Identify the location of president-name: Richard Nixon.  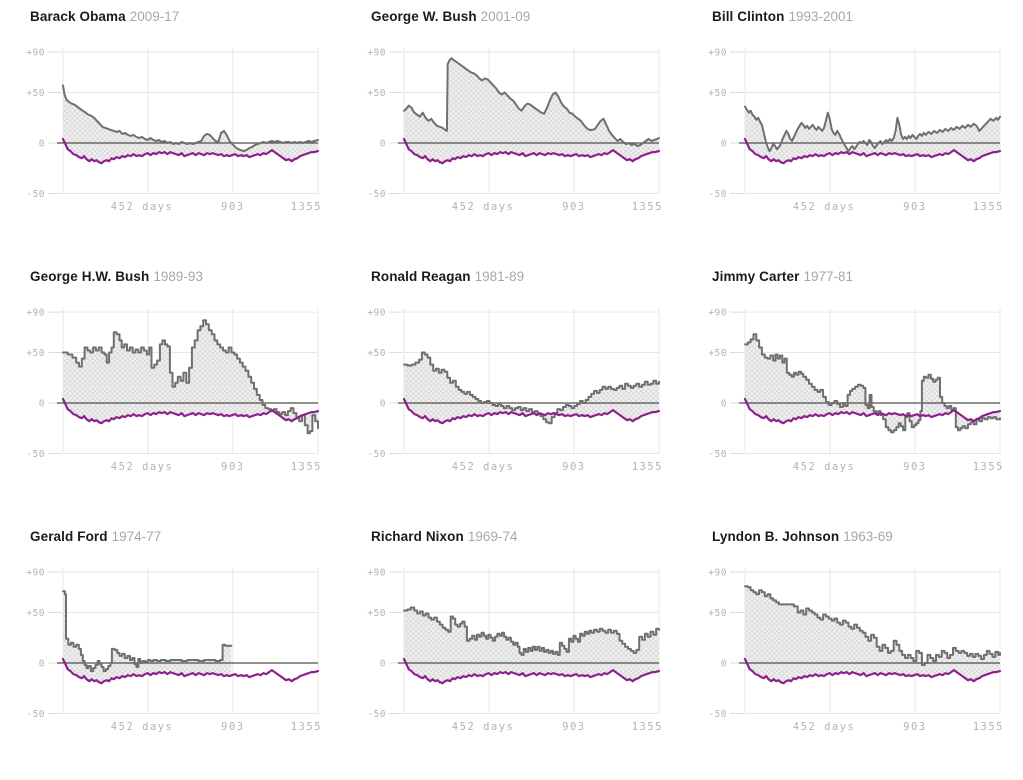
(417, 536).